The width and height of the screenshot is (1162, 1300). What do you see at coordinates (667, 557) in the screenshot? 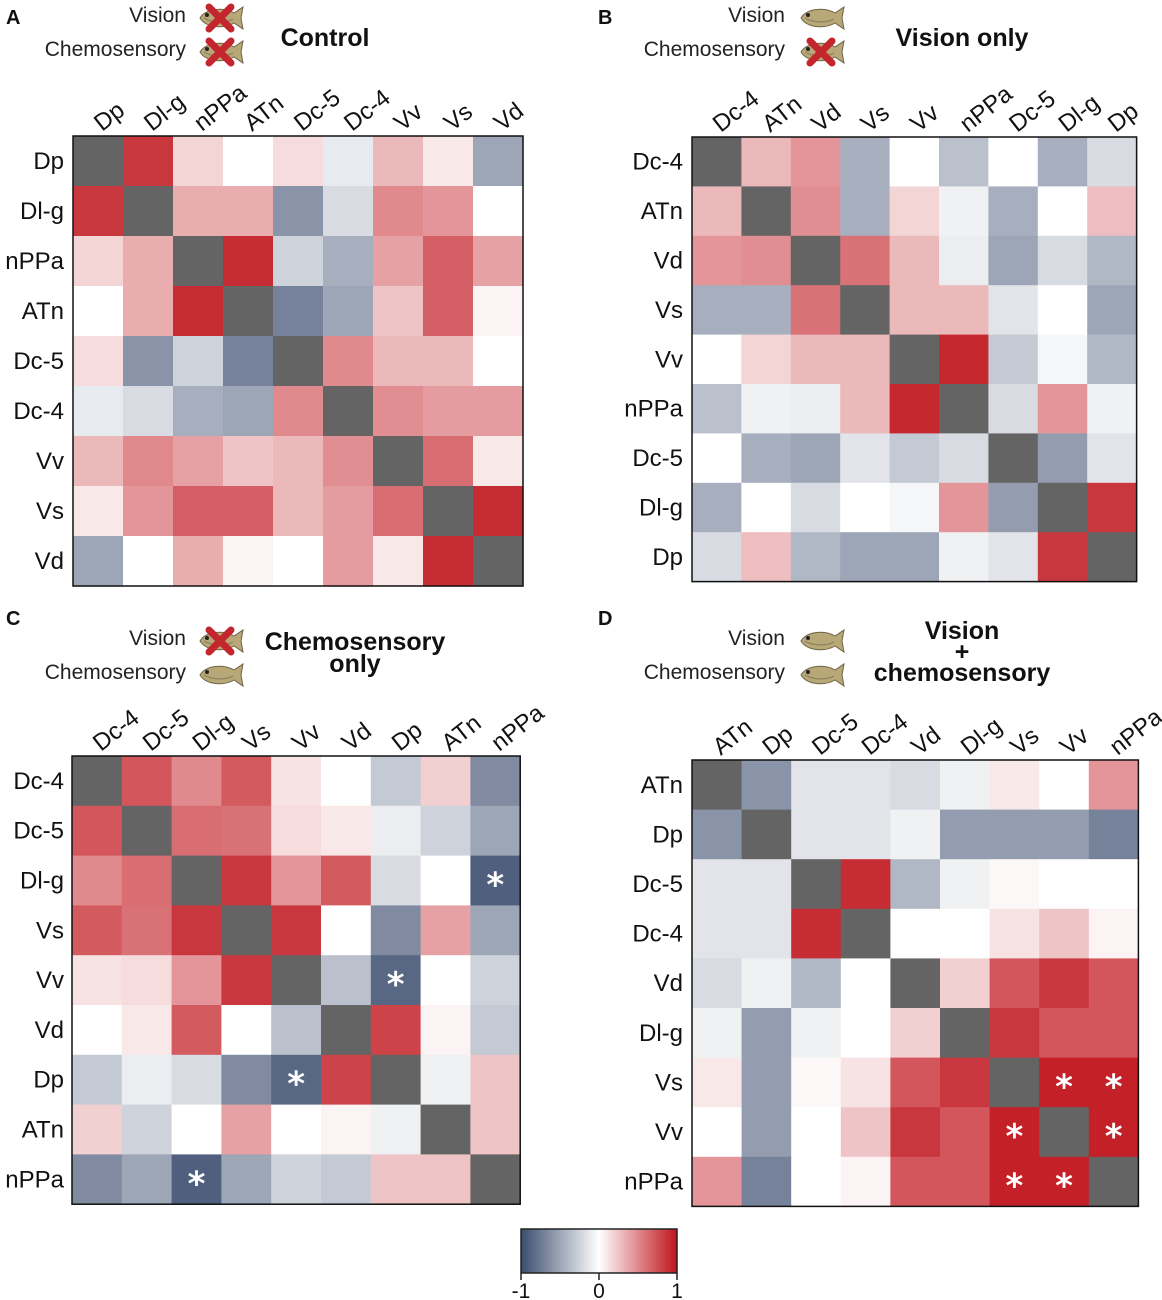
I see `row-label: Dp` at bounding box center [667, 557].